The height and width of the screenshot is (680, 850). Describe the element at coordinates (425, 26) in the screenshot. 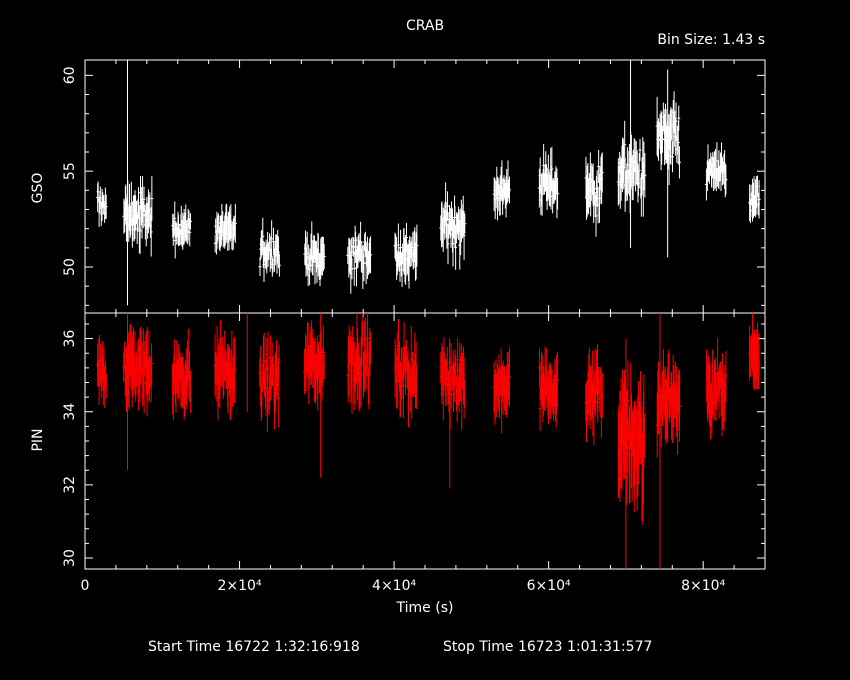

I see `chart-title: CRAB` at that location.